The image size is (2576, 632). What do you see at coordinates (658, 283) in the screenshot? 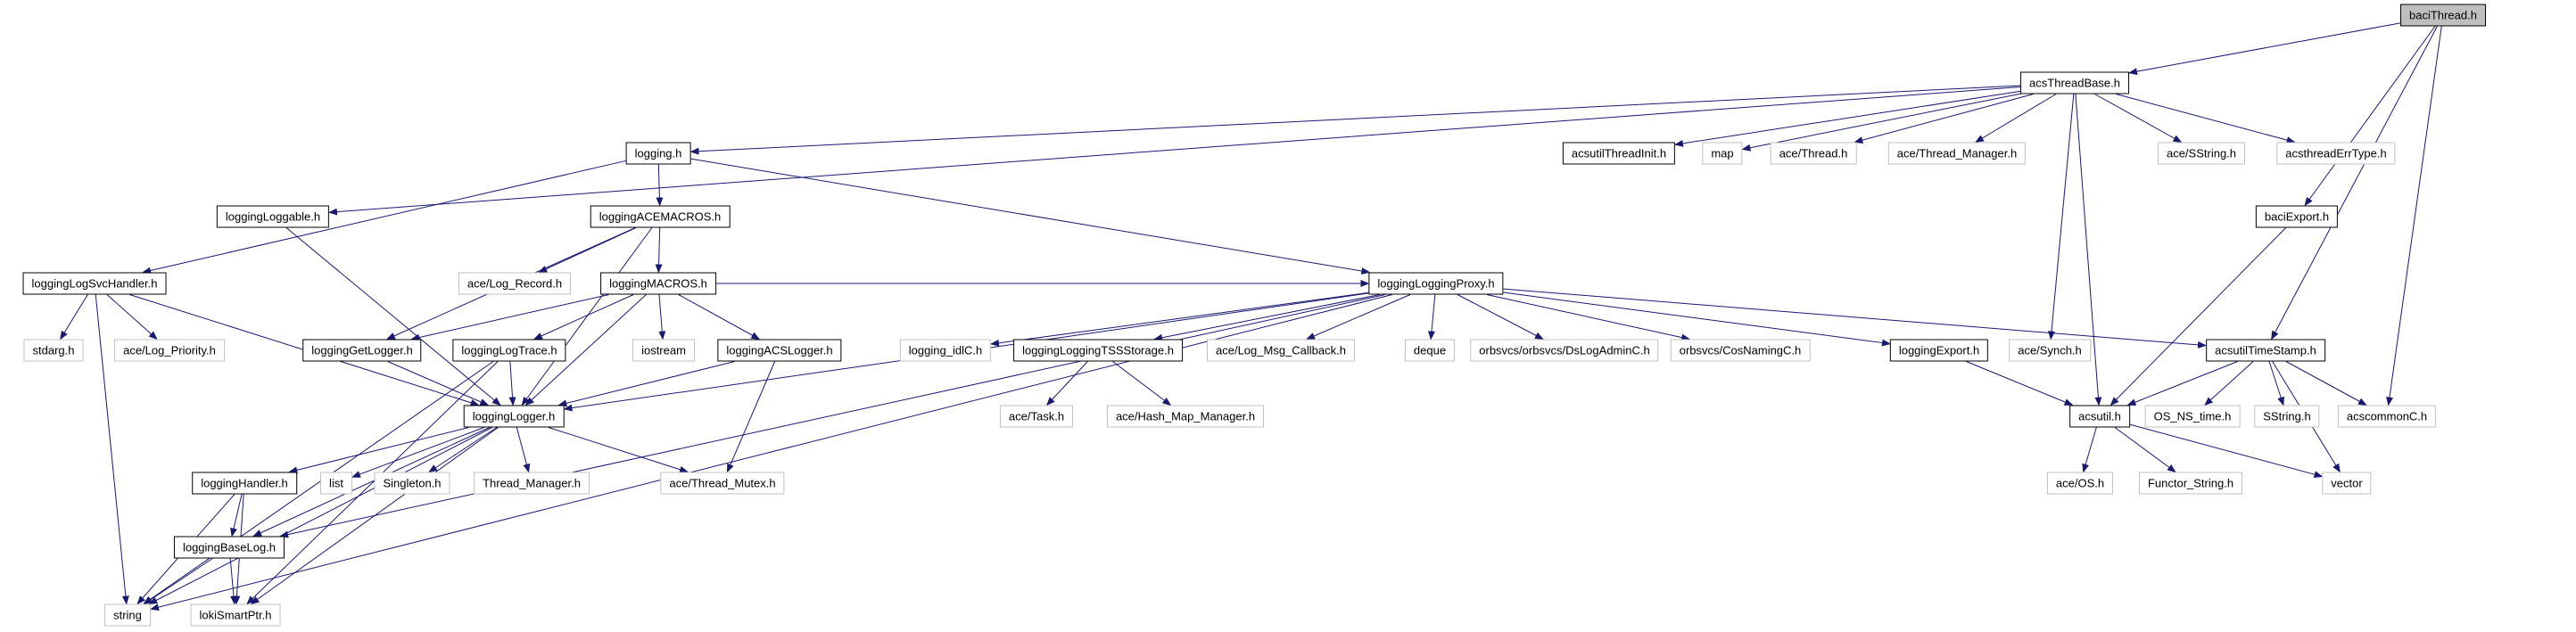
I see `graph-node-loggingmacros-h: loggingMACROS.h` at bounding box center [658, 283].